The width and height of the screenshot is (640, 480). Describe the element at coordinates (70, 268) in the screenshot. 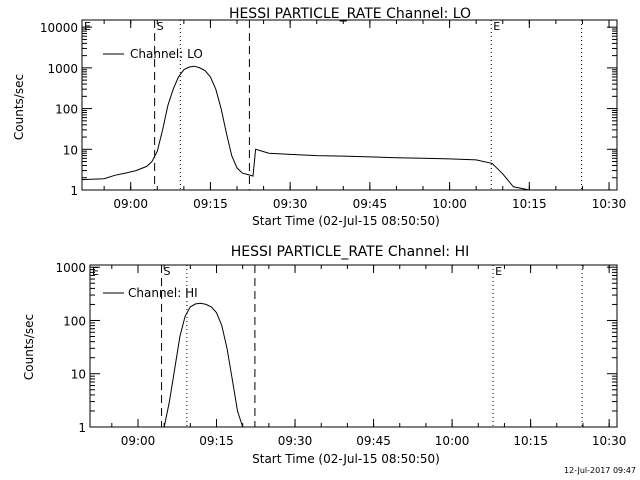

I see `y-tick-label-hi-3: 1000` at that location.